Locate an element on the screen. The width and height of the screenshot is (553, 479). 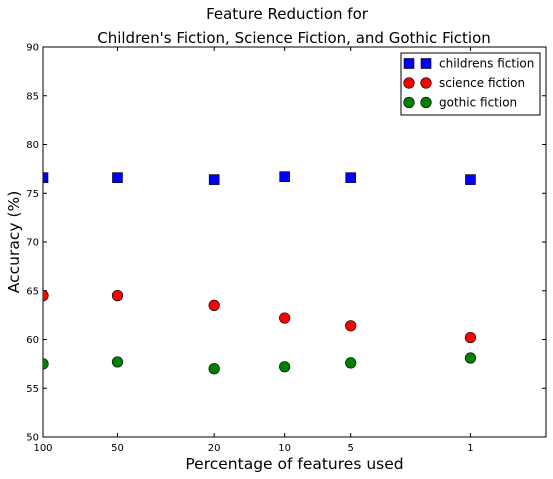
x-tick-label: 1 is located at coordinates (470, 448).